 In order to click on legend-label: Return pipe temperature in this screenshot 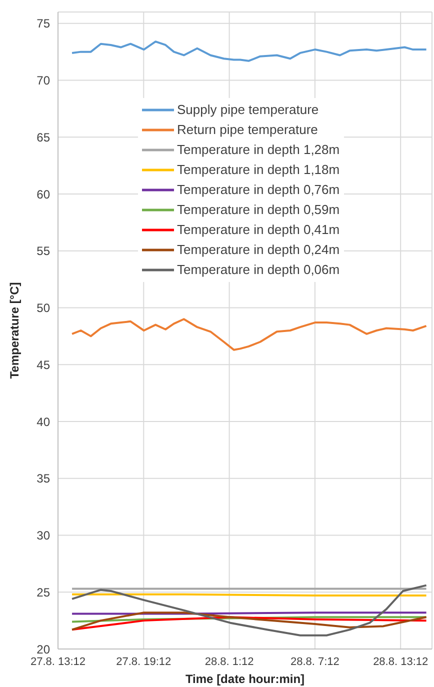, I will do `click(247, 130)`.